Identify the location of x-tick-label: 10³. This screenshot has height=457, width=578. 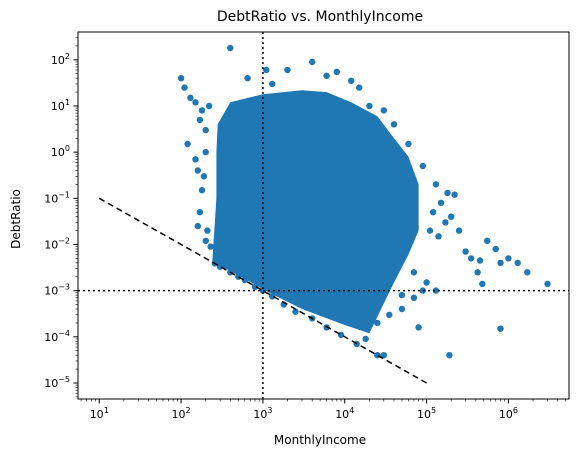
(262, 413).